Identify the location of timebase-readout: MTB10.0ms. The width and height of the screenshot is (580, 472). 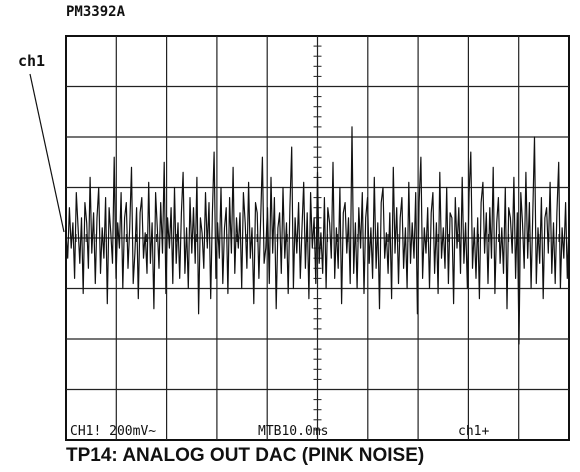
(293, 431).